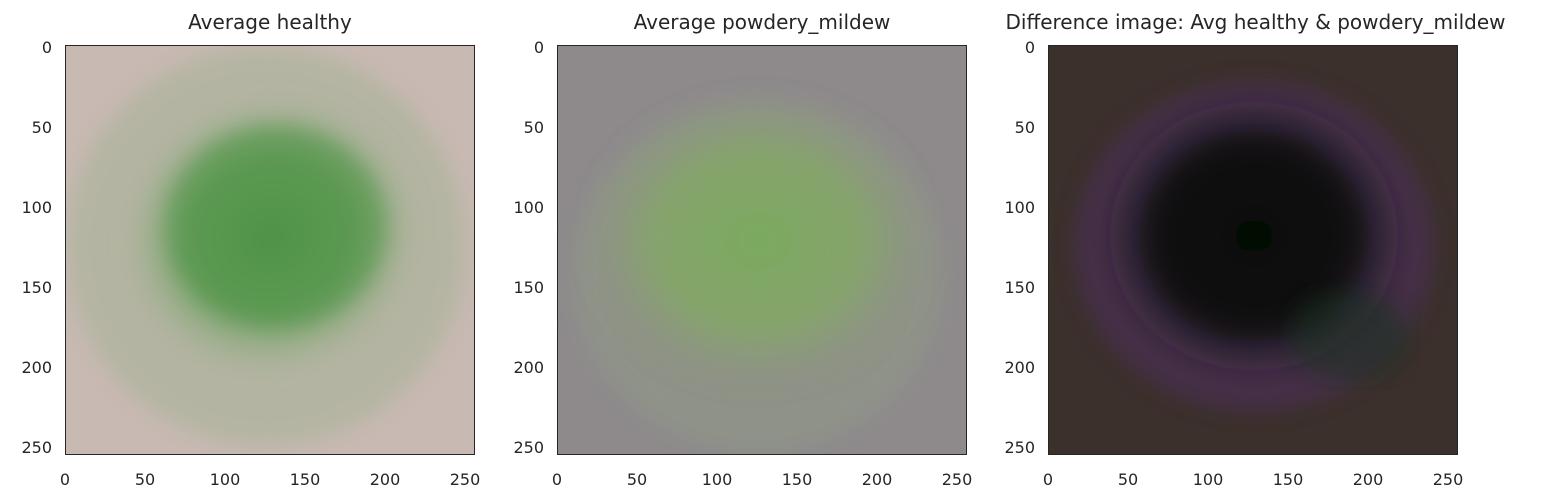  I want to click on chart-title: Average healthy, so click(270, 22).